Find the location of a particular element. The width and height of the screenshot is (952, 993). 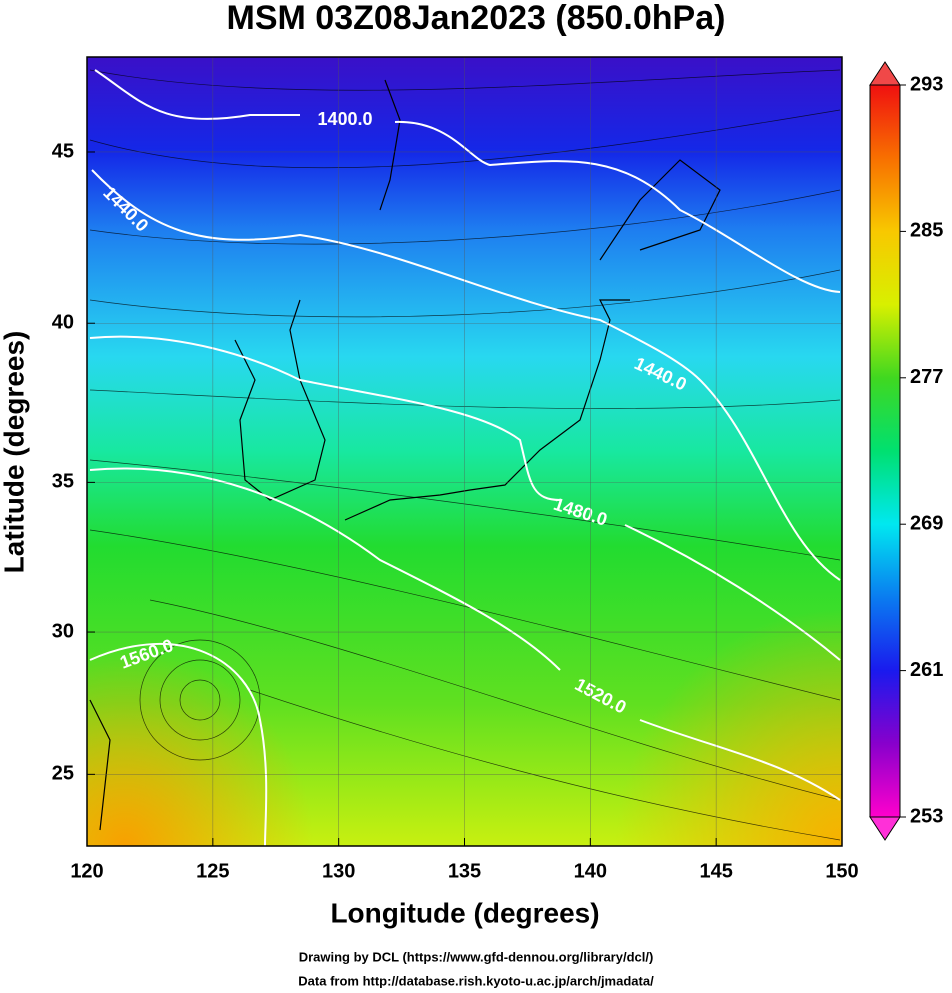

x-tick-label: 135 is located at coordinates (464, 871).